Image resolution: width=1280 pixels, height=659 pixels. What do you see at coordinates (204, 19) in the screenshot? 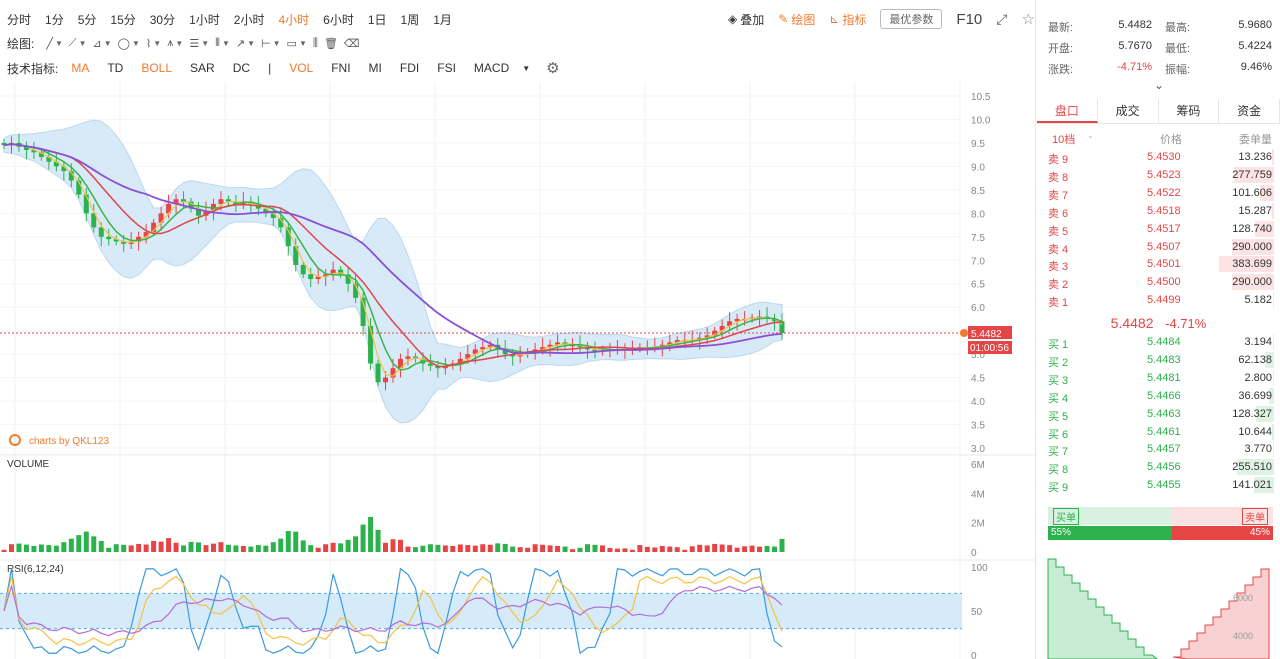
I see `timeframe-5: 1小时` at bounding box center [204, 19].